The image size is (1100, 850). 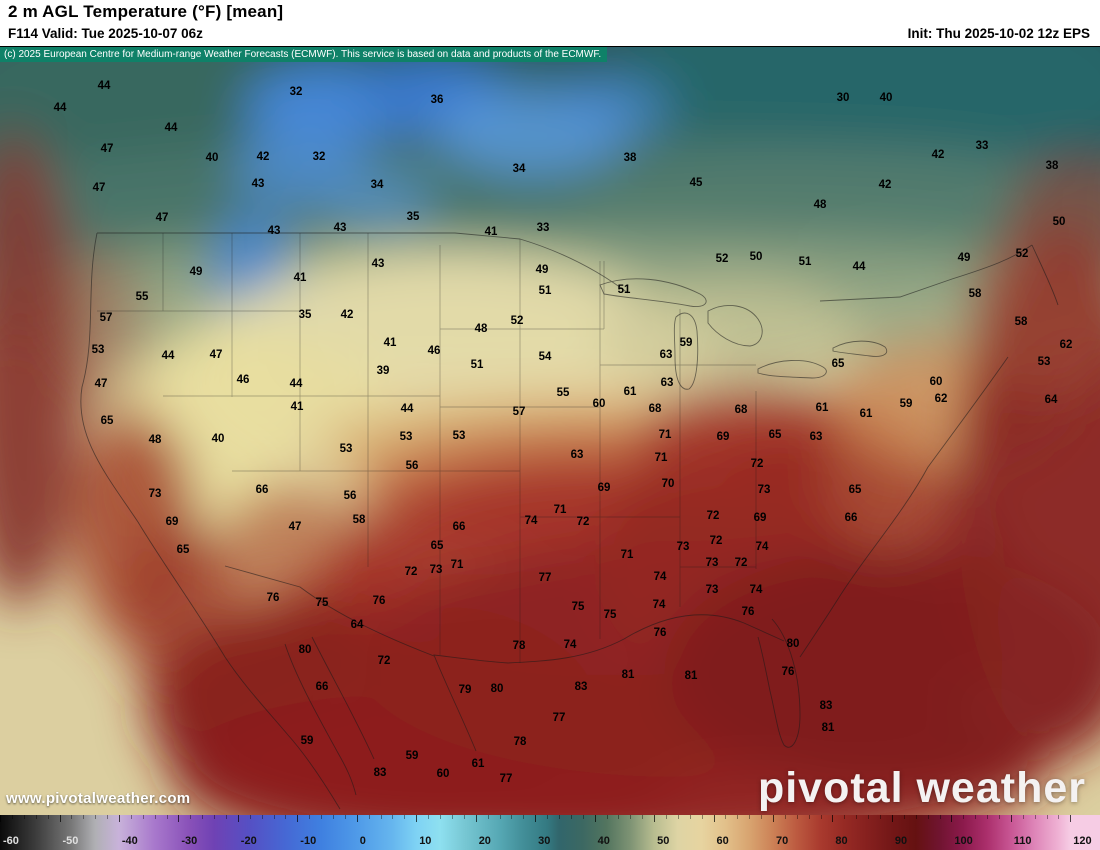 What do you see at coordinates (921, 788) in the screenshot?
I see `watermark-brand: pivotal weather` at bounding box center [921, 788].